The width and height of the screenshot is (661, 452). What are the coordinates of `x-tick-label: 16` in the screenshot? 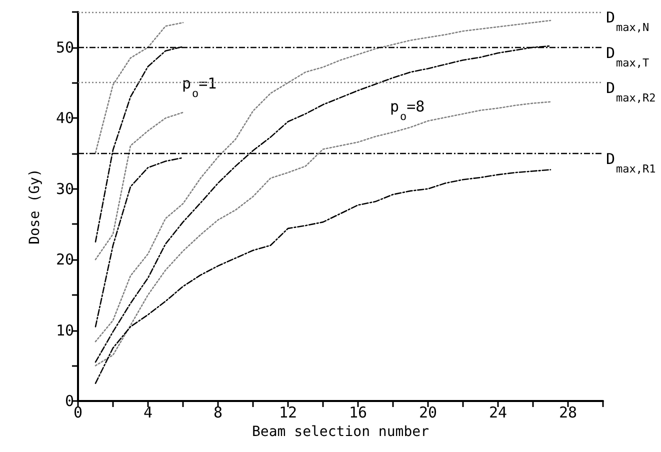 It's located at (358, 413).